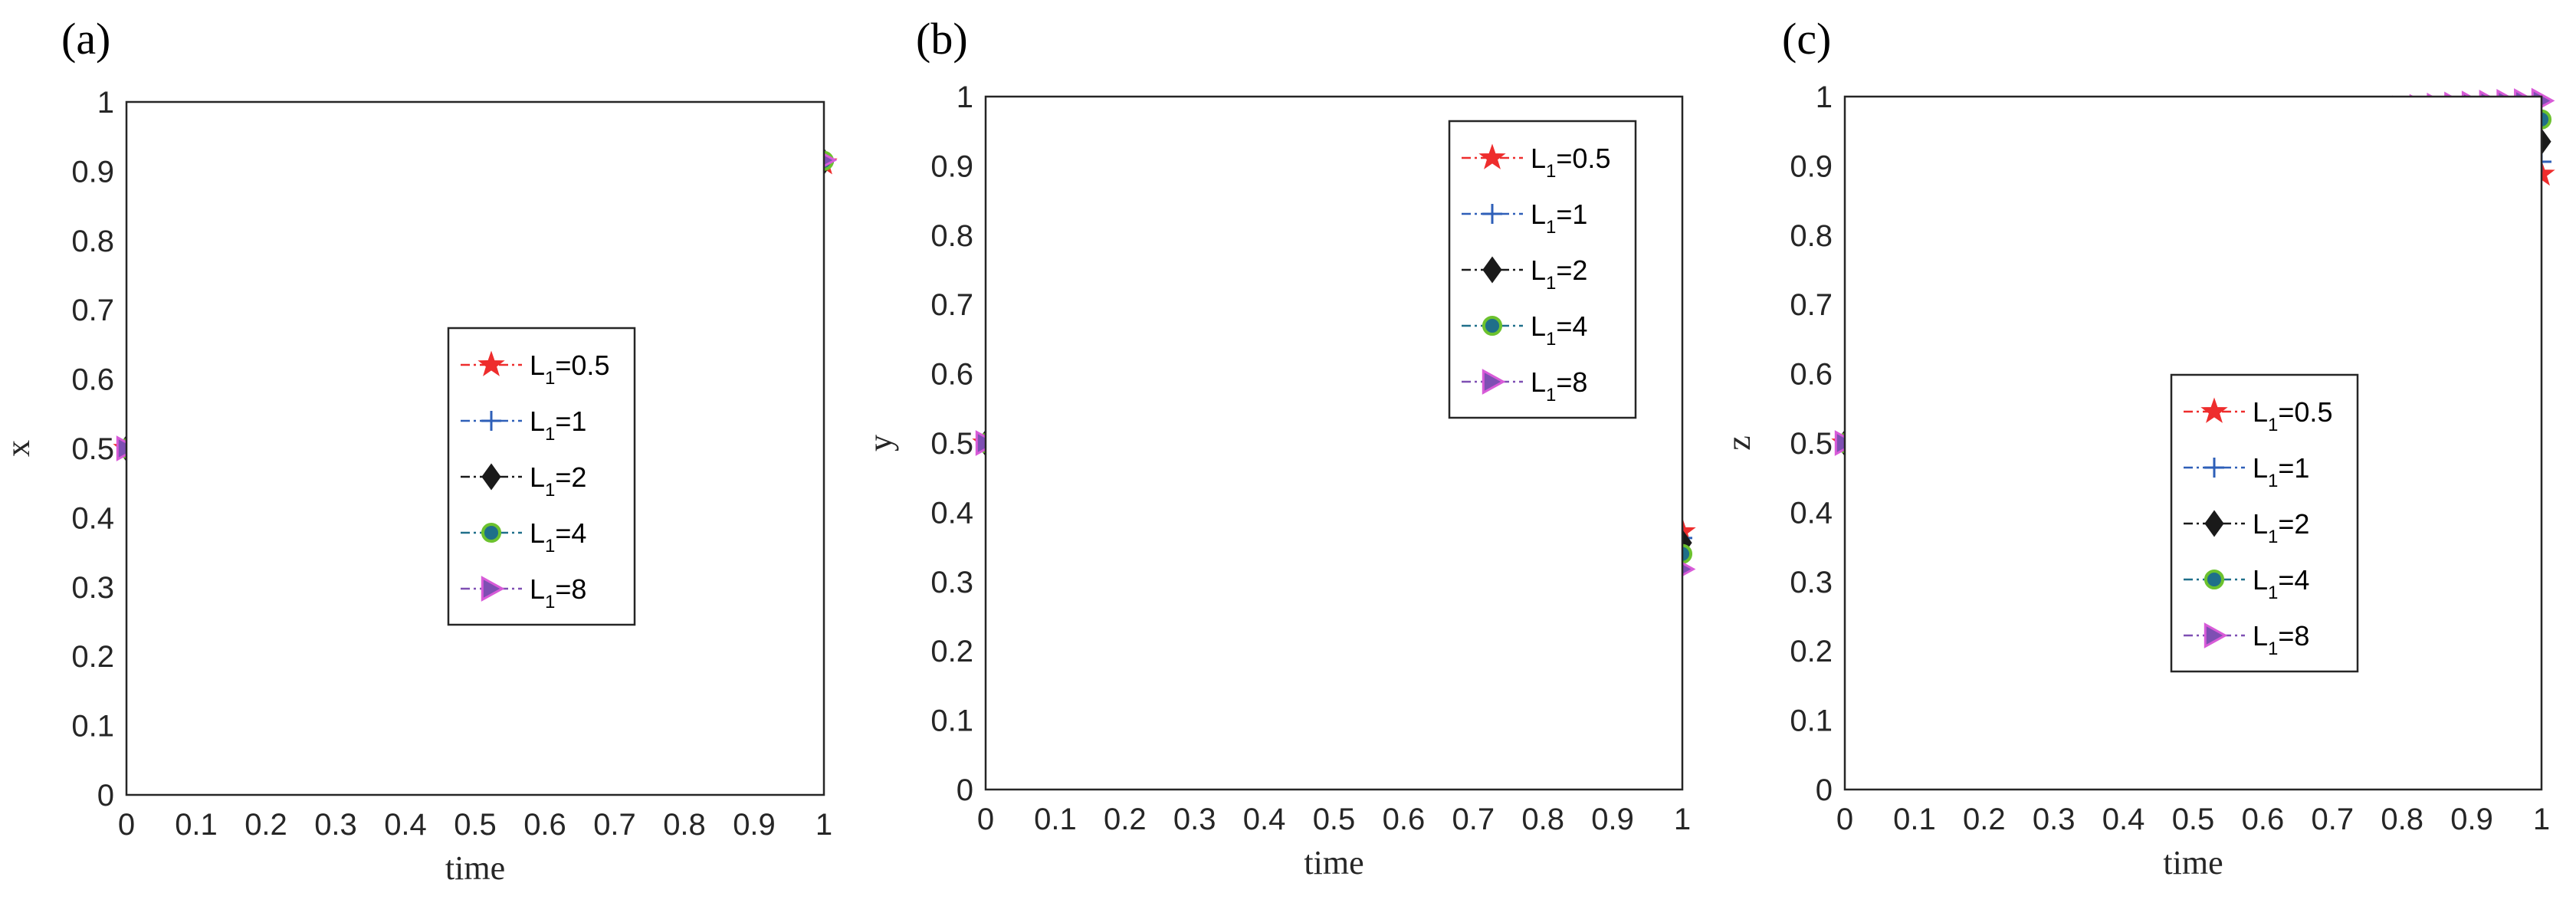 The width and height of the screenshot is (2576, 916). What do you see at coordinates (2193, 820) in the screenshot?
I see `x-tick-label: 0.5` at bounding box center [2193, 820].